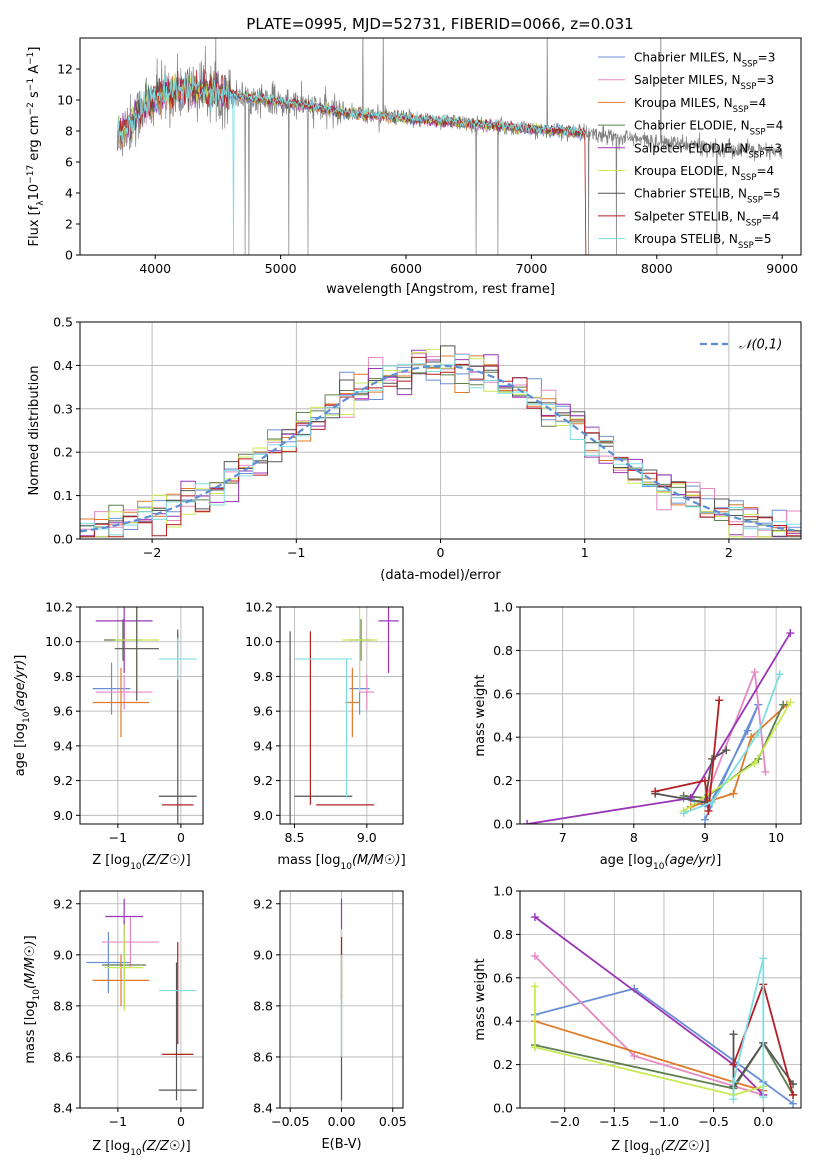  I want to click on y-tick-label: 8.6, so click(263, 1056).